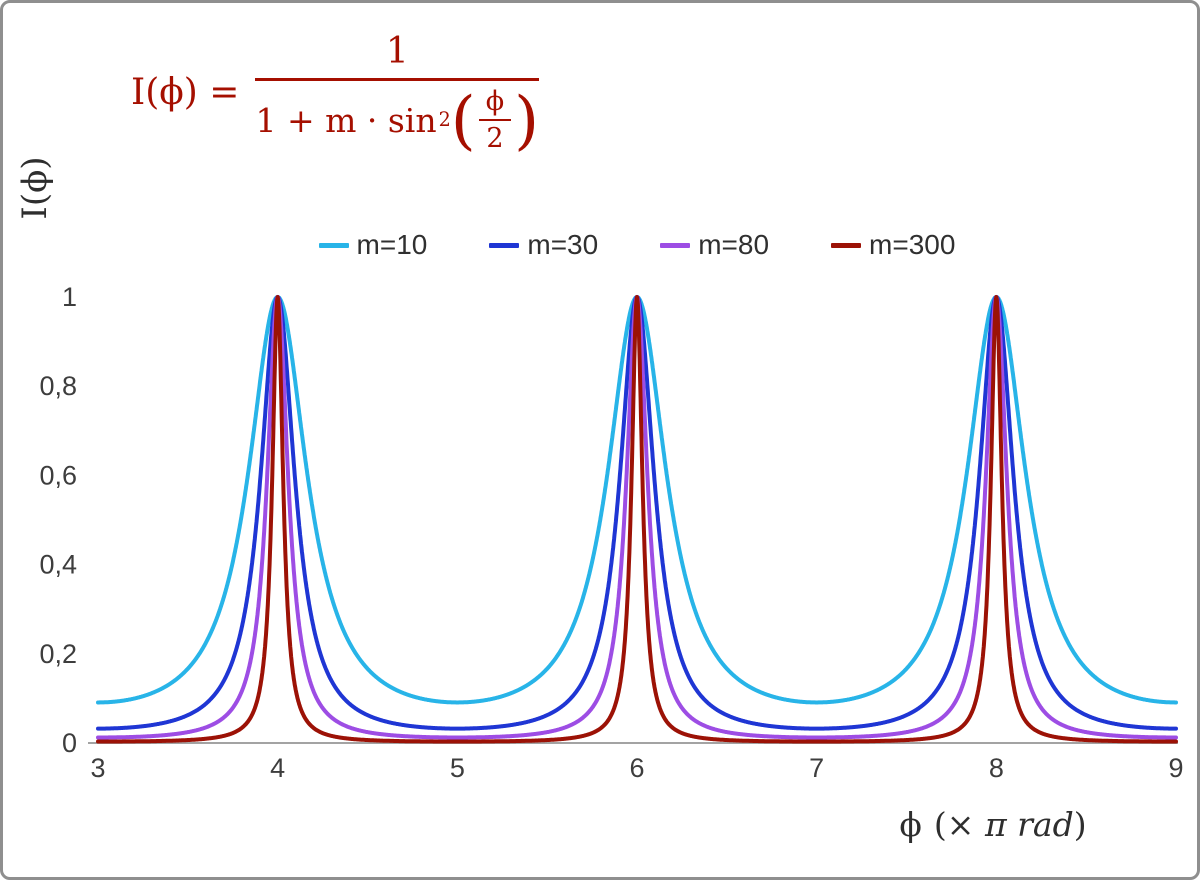  What do you see at coordinates (58, 654) in the screenshot?
I see `y-tick-label: 0,2` at bounding box center [58, 654].